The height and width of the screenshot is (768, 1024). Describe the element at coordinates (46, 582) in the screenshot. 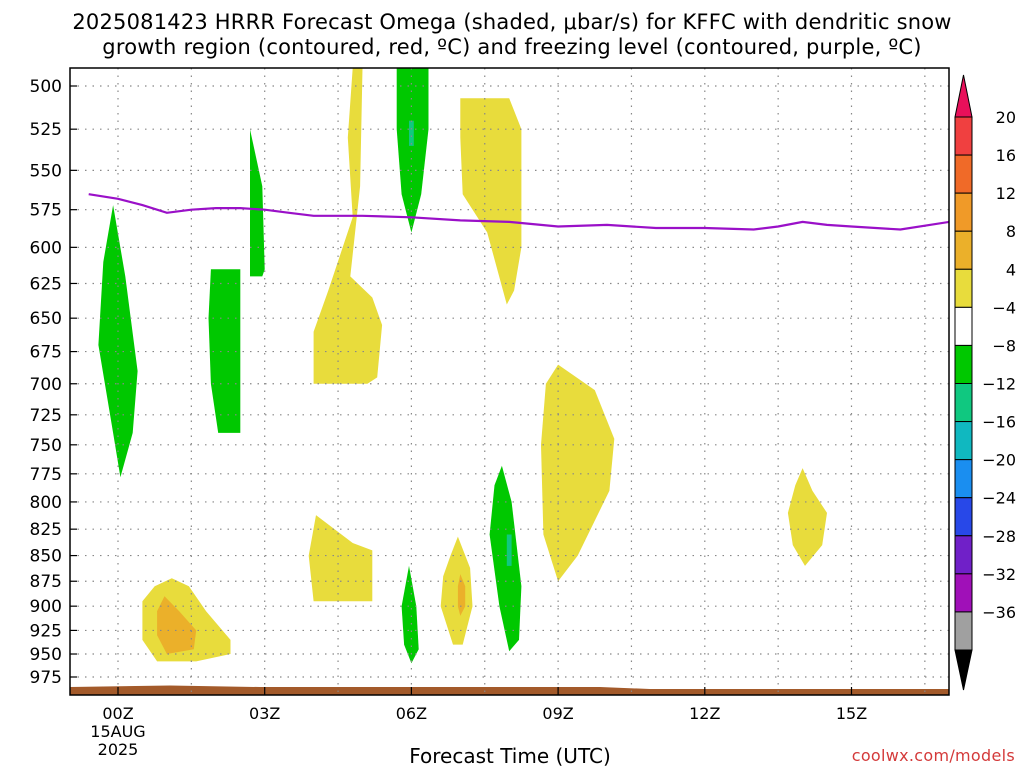

I see `y-tick-label: 875` at that location.